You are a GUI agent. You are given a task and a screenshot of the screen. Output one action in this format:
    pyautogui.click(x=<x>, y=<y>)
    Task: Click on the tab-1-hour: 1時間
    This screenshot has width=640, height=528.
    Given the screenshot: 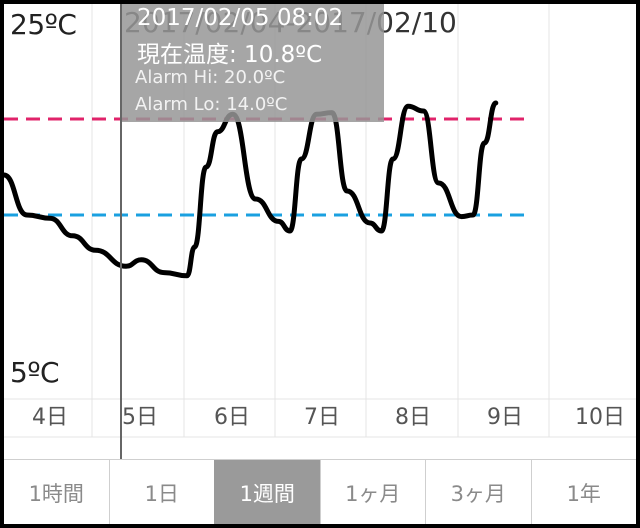 What is the action you would take?
    pyautogui.click(x=56, y=493)
    